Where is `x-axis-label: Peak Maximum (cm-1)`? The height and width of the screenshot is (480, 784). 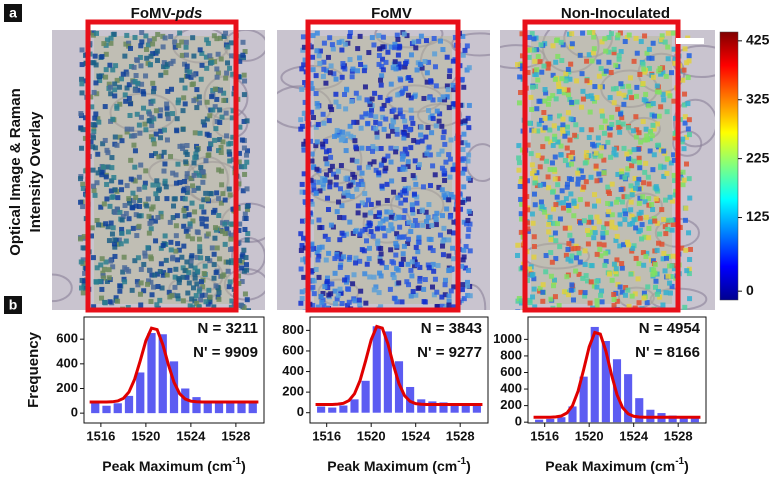 x-axis-label: Peak Maximum (cm-1) is located at coordinates (617, 465).